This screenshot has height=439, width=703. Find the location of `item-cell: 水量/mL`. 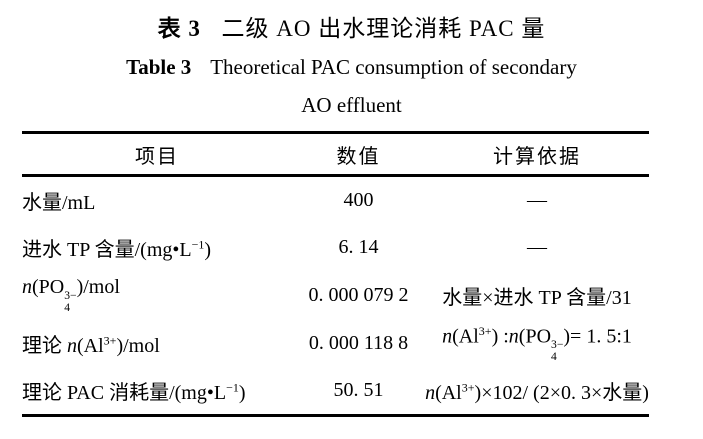

item-cell: 水量/mL is located at coordinates (59, 202).